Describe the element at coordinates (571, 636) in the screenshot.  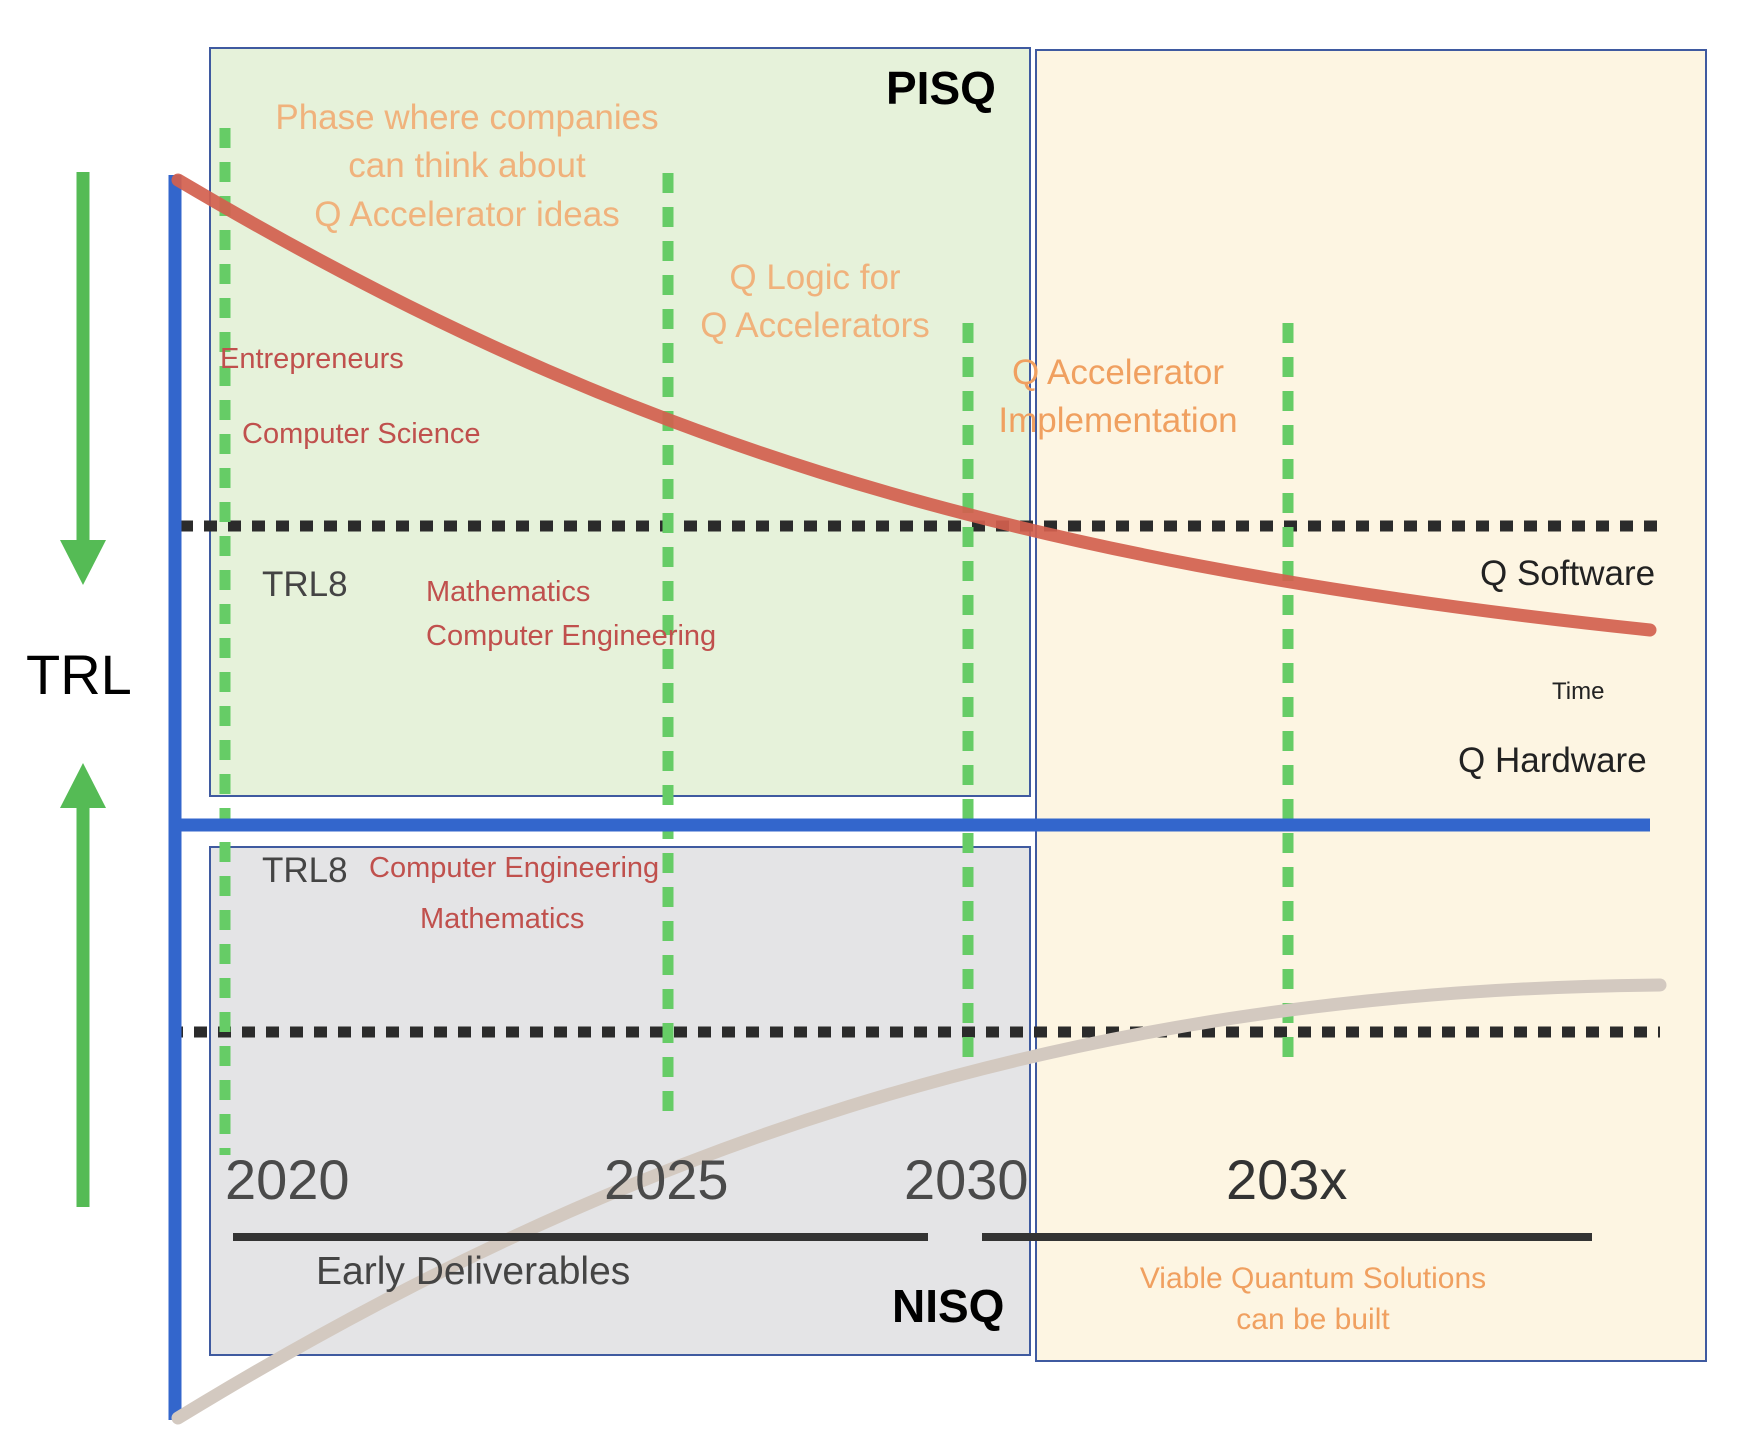
I see `computer-engineering-top-label: Computer Engineering` at that location.